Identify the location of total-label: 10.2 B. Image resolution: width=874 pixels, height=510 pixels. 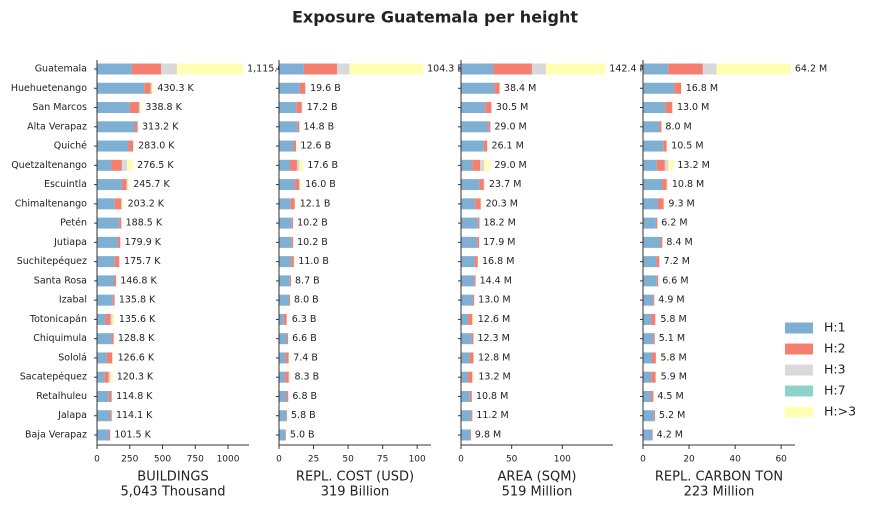
(312, 223).